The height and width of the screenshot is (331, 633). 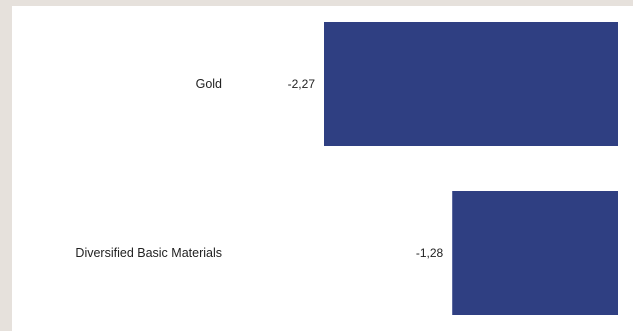 I want to click on value-label: -2,27, so click(x=302, y=84).